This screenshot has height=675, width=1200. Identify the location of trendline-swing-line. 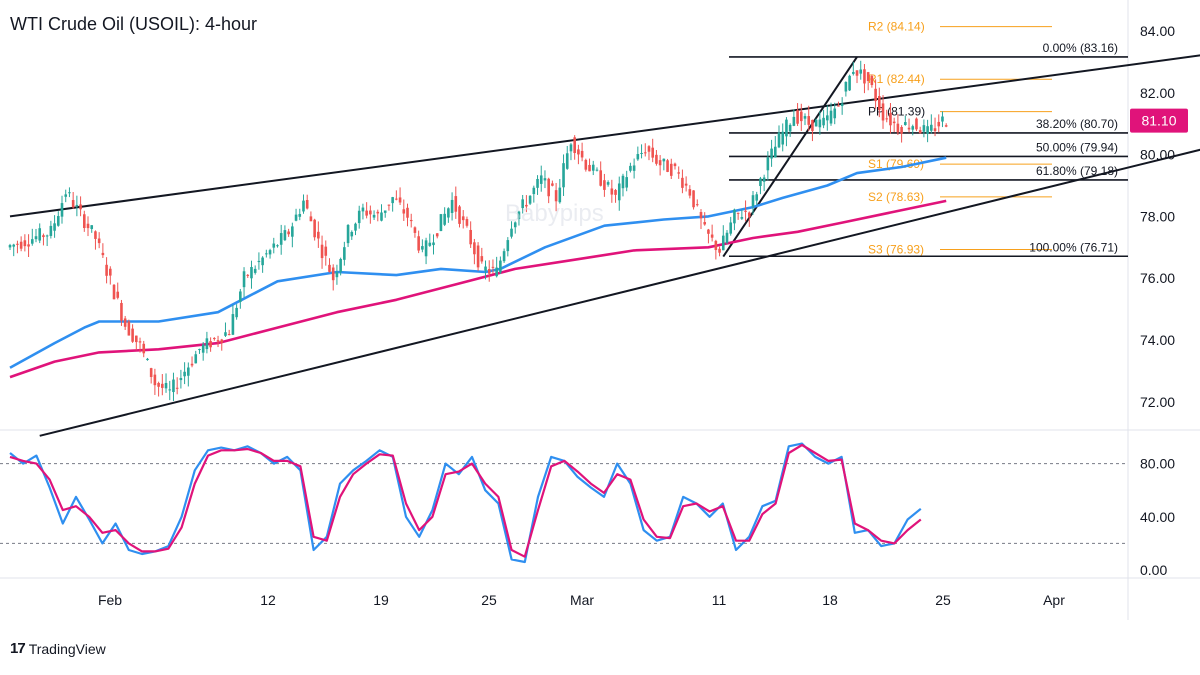
(790, 157).